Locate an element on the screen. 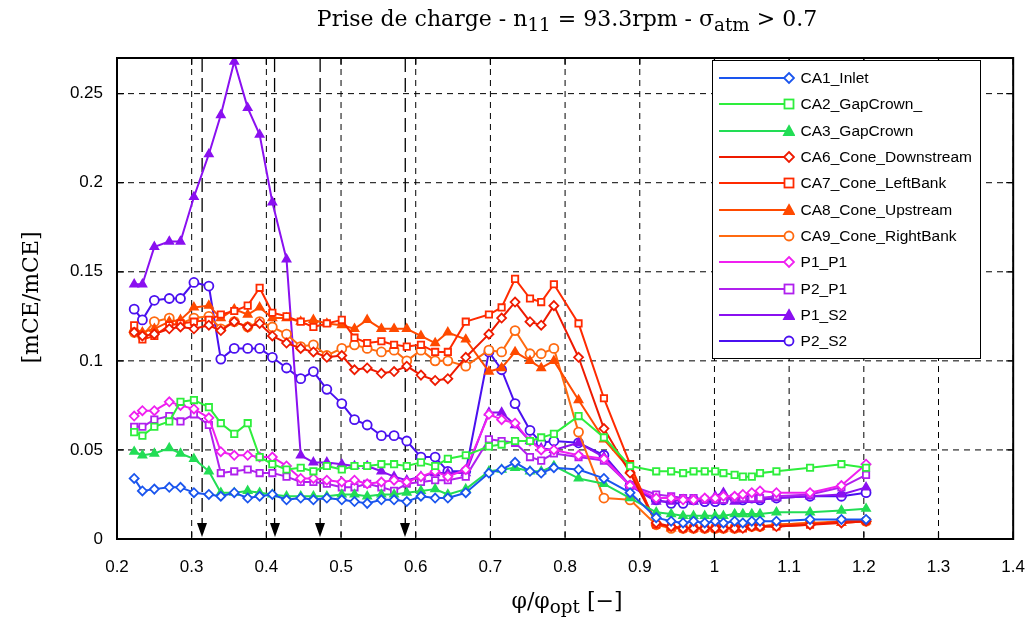 The image size is (1035, 632). x-tick-label: 0.7 is located at coordinates (490, 566).